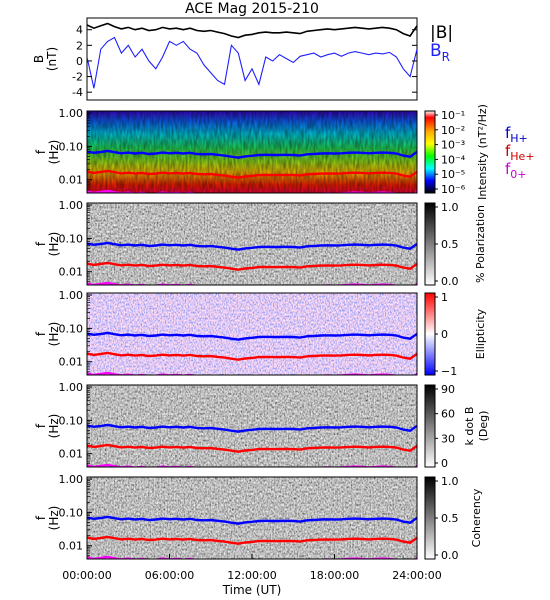 This screenshot has height=600, width=550. I want to click on colorbar-label-coherency: Coherency, so click(476, 517).